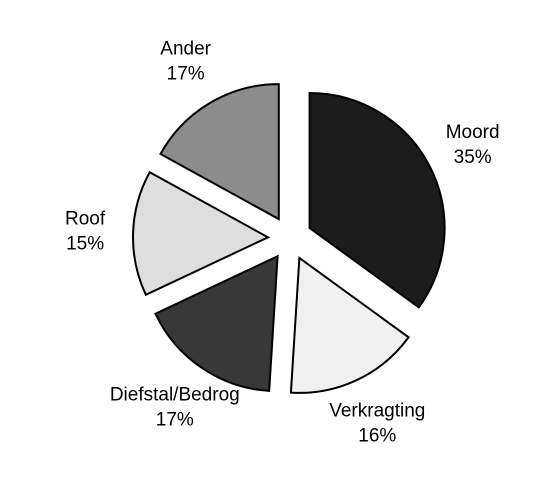 The height and width of the screenshot is (477, 551). I want to click on slice-label: Ander, so click(185, 49).